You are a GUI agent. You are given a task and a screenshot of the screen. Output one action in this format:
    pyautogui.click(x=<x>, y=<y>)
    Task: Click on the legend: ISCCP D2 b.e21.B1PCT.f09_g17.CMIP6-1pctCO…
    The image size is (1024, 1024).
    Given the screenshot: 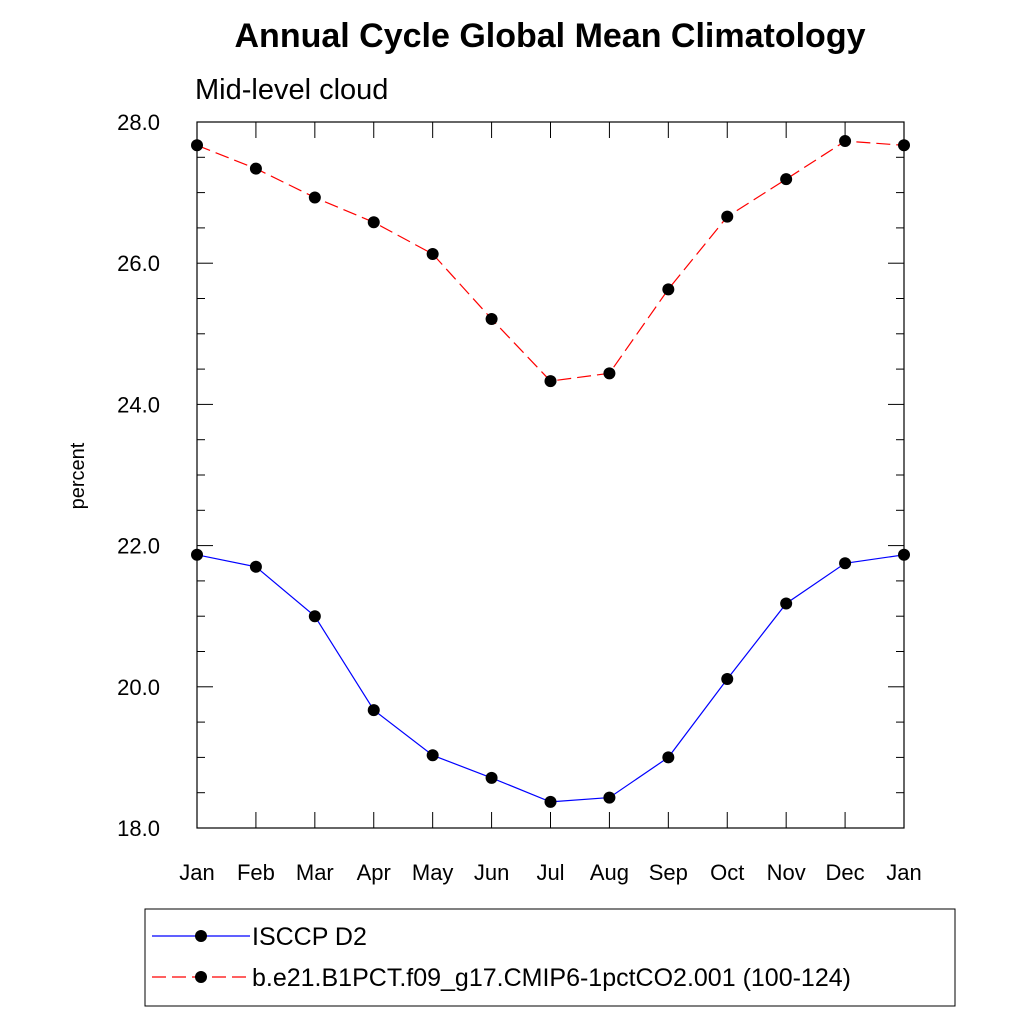 What is the action you would take?
    pyautogui.click(x=550, y=957)
    